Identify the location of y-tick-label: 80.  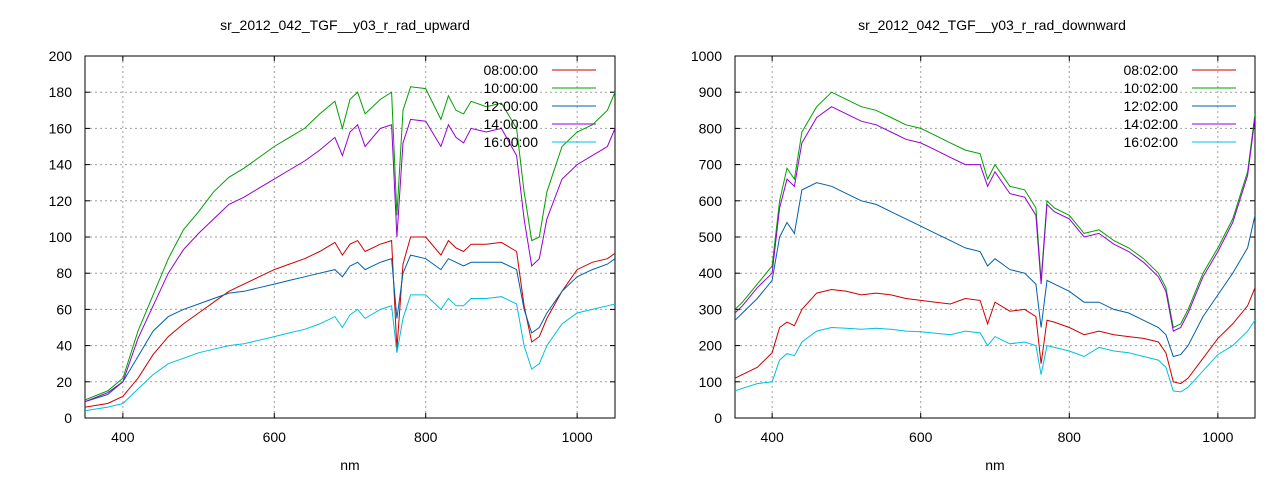
(64, 273).